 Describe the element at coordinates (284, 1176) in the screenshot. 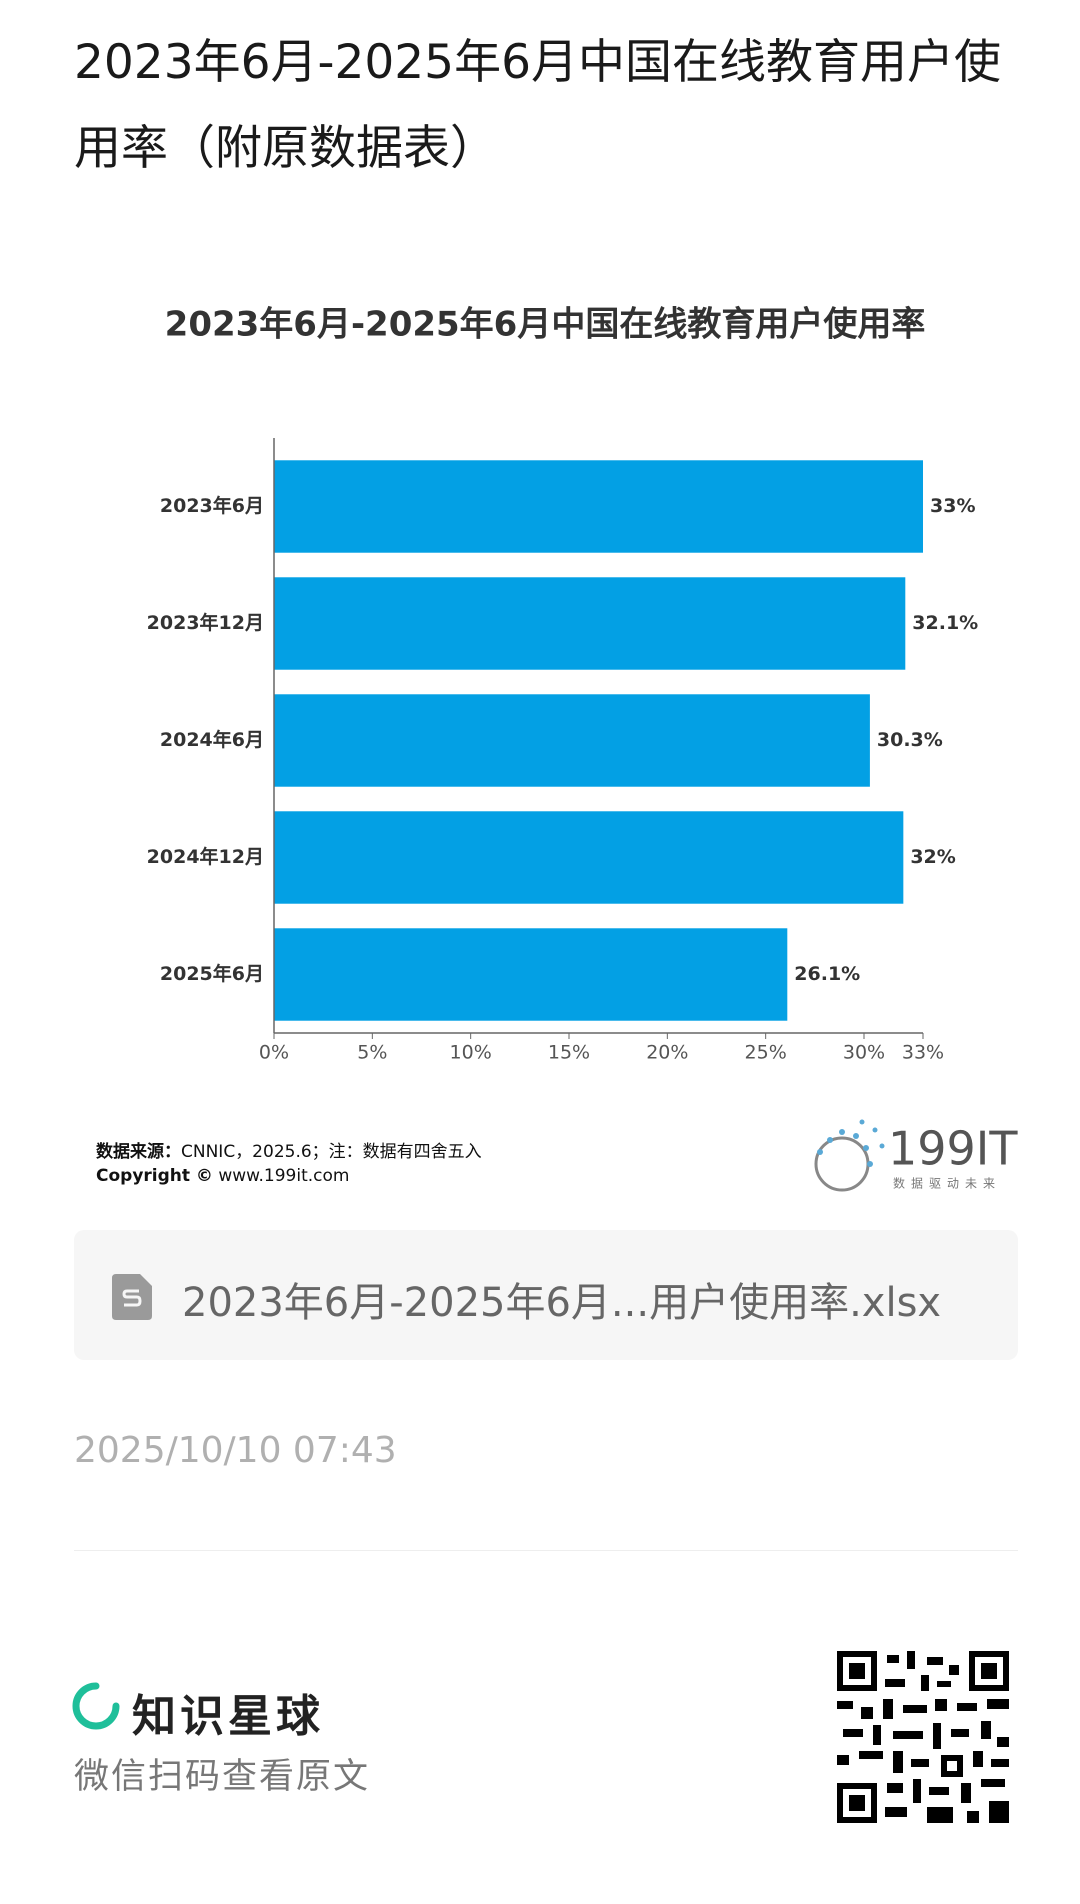

I see `copyright-text: www.199it.com` at that location.